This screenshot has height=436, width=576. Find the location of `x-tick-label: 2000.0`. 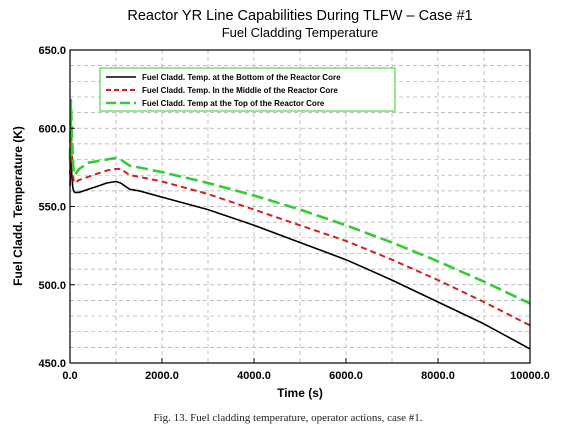

x-tick-label: 2000.0 is located at coordinates (162, 376).